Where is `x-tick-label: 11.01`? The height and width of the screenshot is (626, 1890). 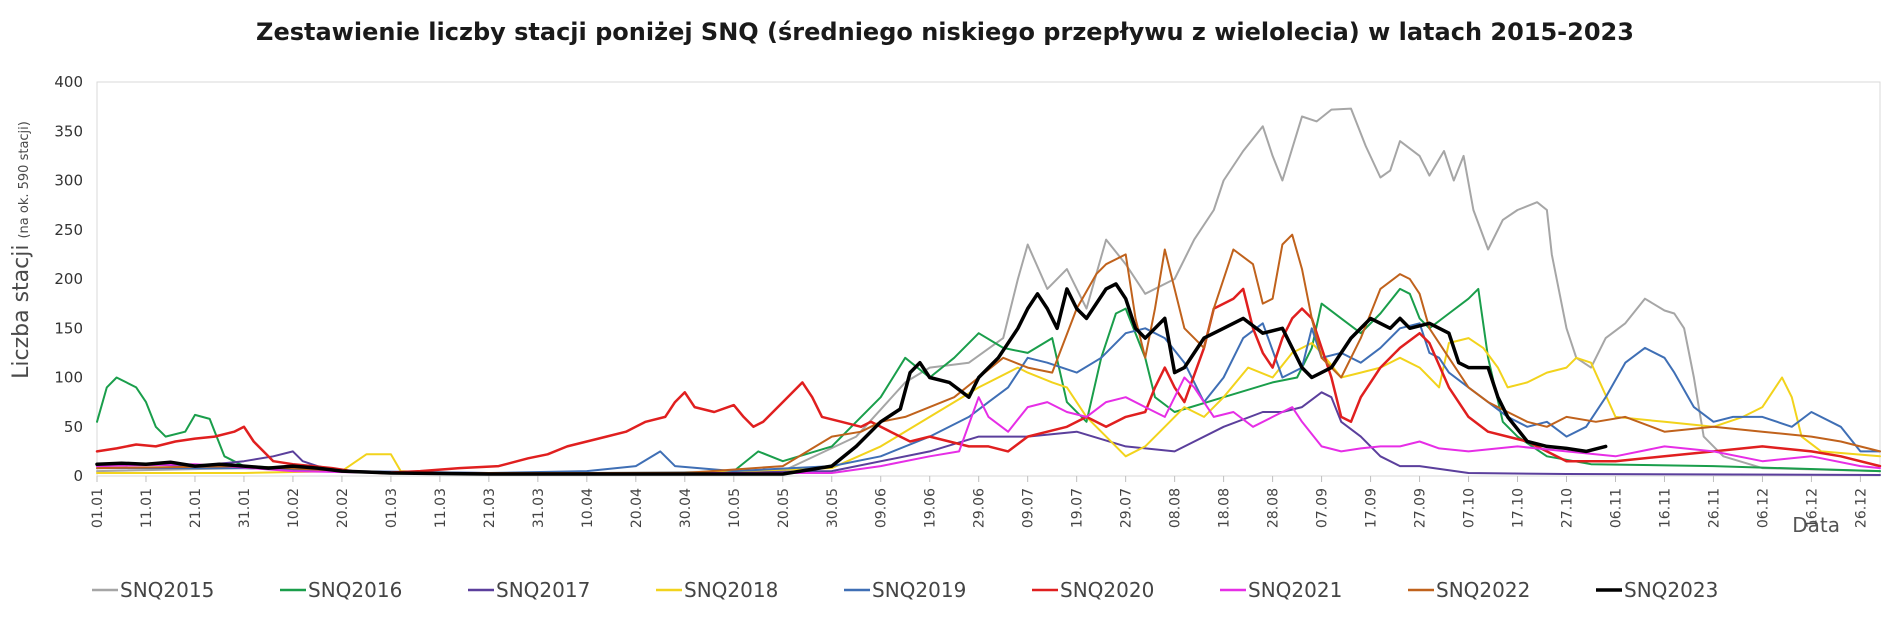 x-tick-label: 11.01 is located at coordinates (147, 508).